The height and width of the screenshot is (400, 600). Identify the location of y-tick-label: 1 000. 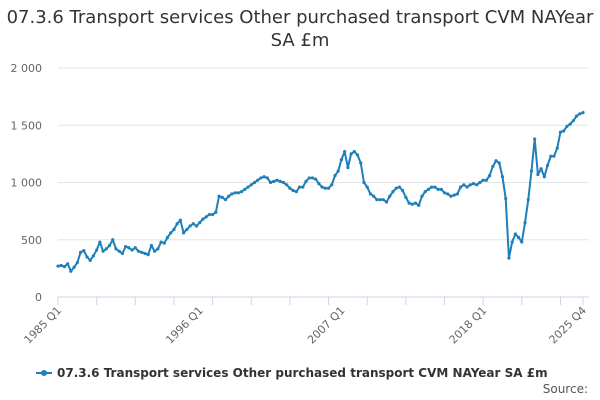
(27, 183).